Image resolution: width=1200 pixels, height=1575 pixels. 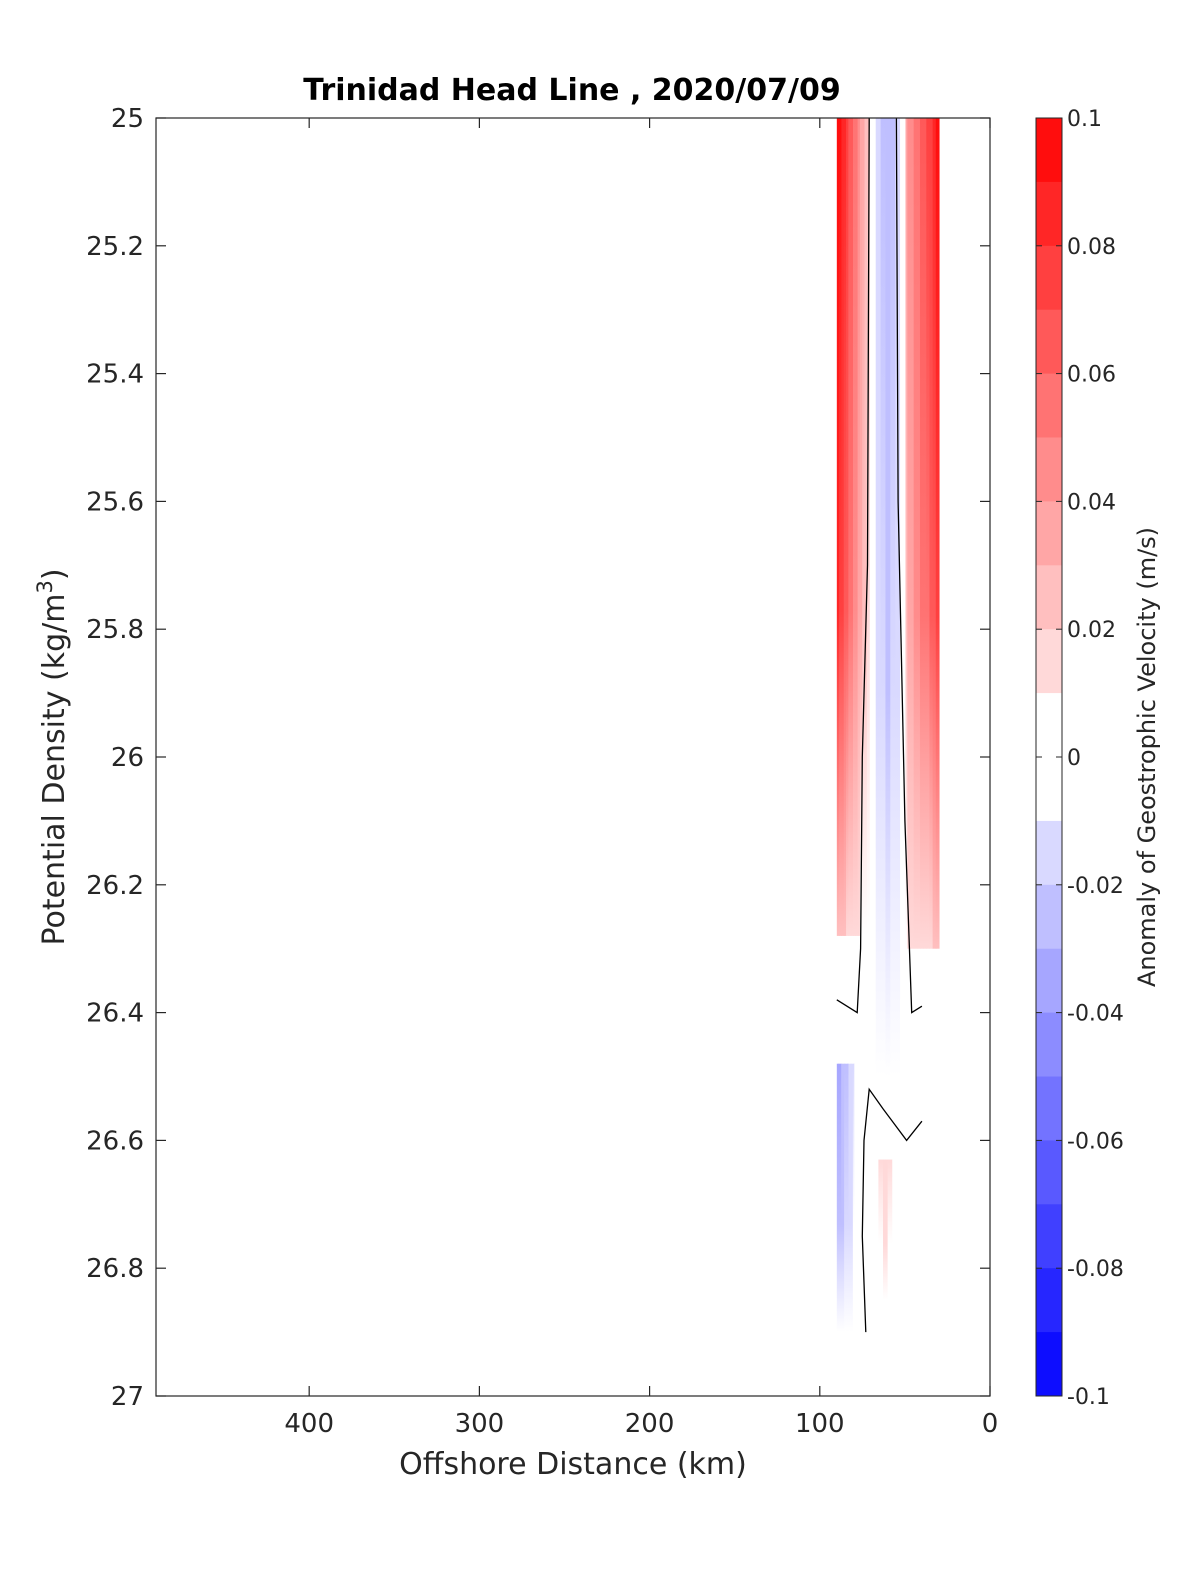 What do you see at coordinates (115, 886) in the screenshot?
I see `y-tick-label: 26.2` at bounding box center [115, 886].